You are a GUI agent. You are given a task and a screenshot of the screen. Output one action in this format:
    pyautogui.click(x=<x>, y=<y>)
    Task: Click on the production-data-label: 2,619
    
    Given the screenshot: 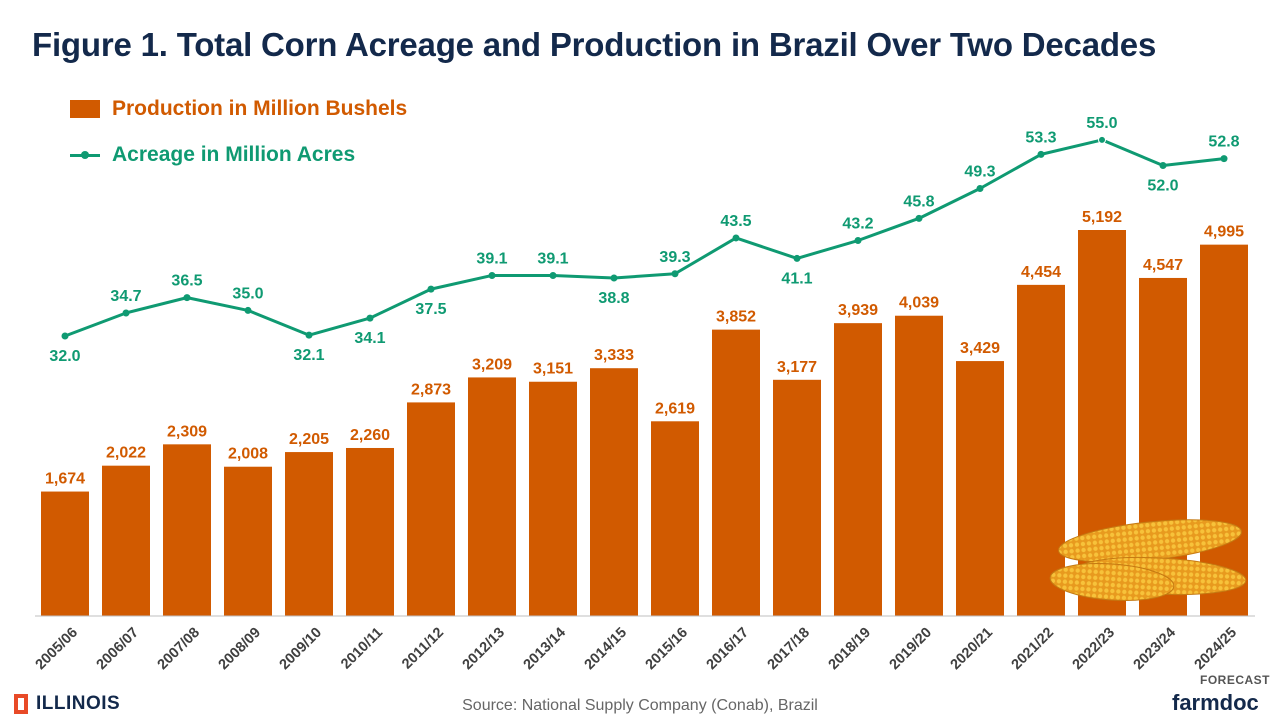 What is the action you would take?
    pyautogui.click(x=675, y=408)
    